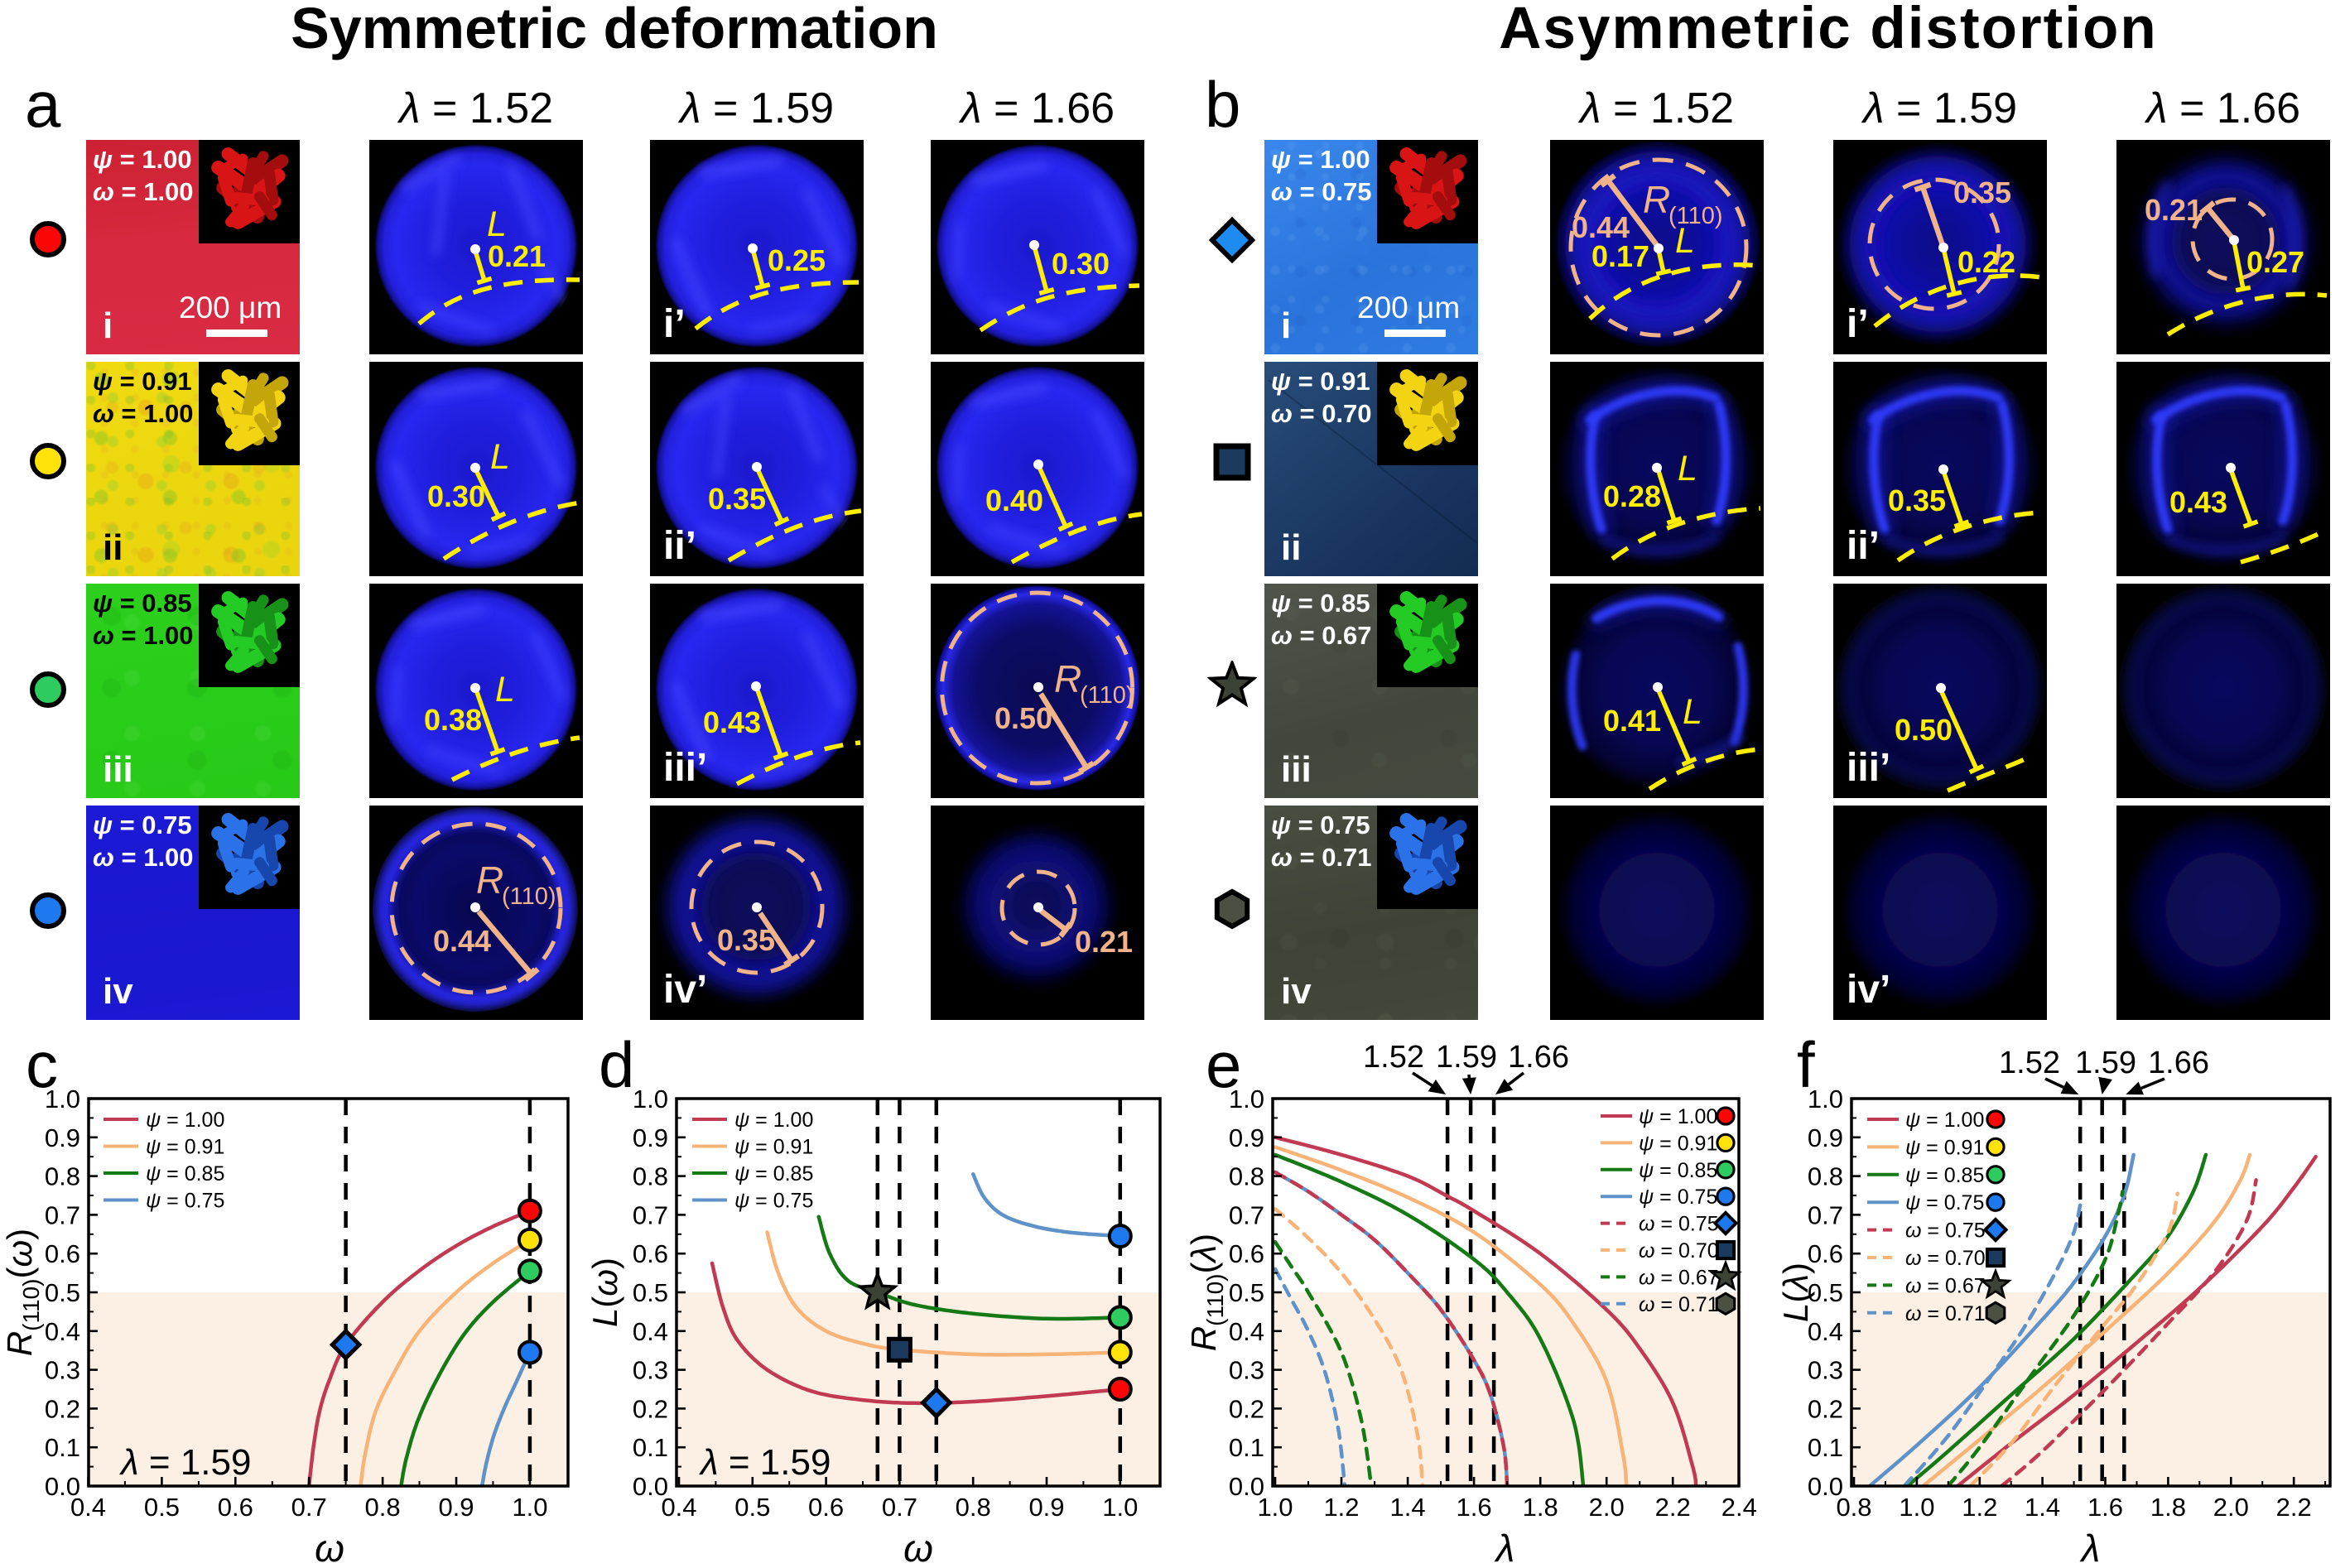 The image size is (2345, 1568). Describe the element at coordinates (1504, 1547) in the screenshot. I see `svg-text: λ` at that location.